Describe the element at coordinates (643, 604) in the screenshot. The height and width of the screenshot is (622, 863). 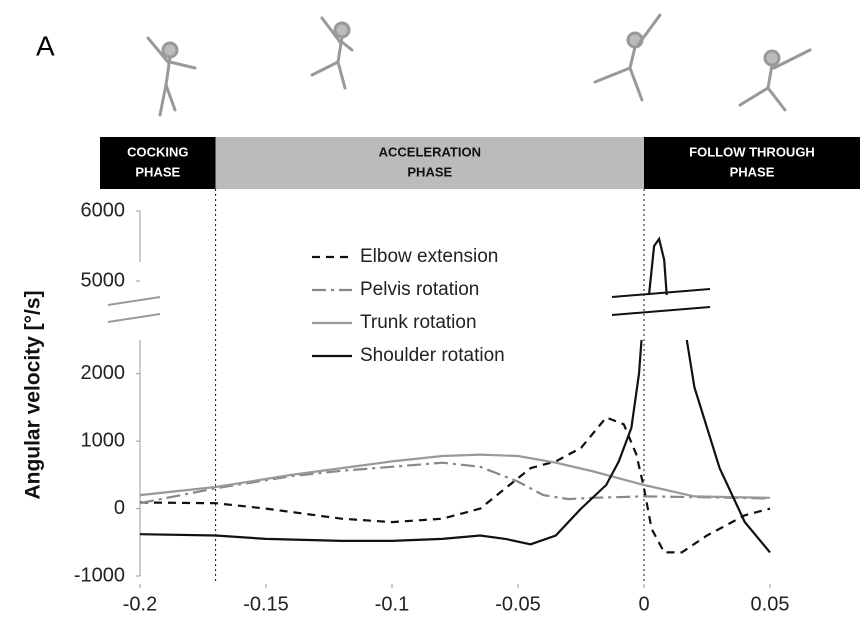
I see `x-tick-label: 0` at that location.